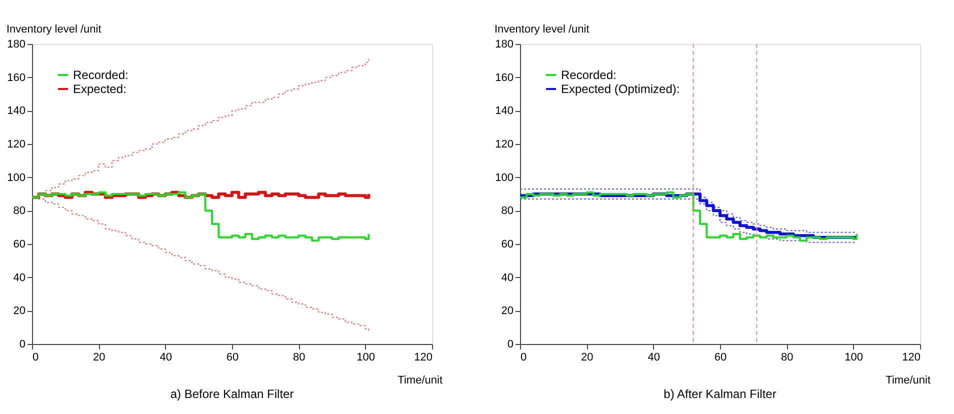 This screenshot has width=954, height=414. Describe the element at coordinates (232, 394) in the screenshot. I see `text: a) Before Kalman Filter` at that location.